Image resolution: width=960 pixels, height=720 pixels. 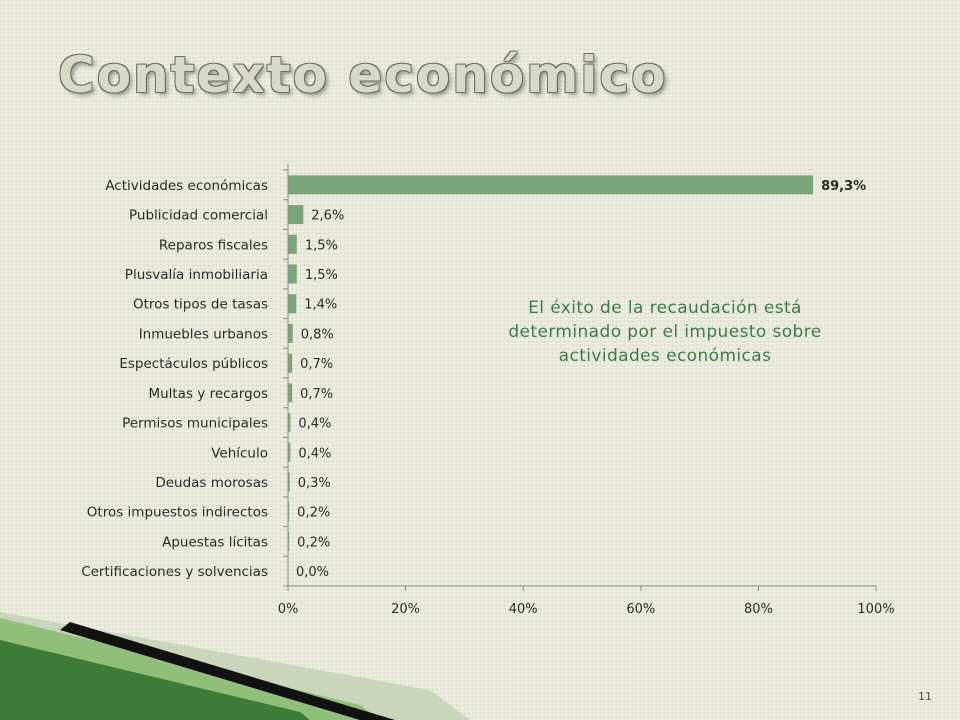 What do you see at coordinates (327, 216) in the screenshot?
I see `value-label: 2,6%` at bounding box center [327, 216].